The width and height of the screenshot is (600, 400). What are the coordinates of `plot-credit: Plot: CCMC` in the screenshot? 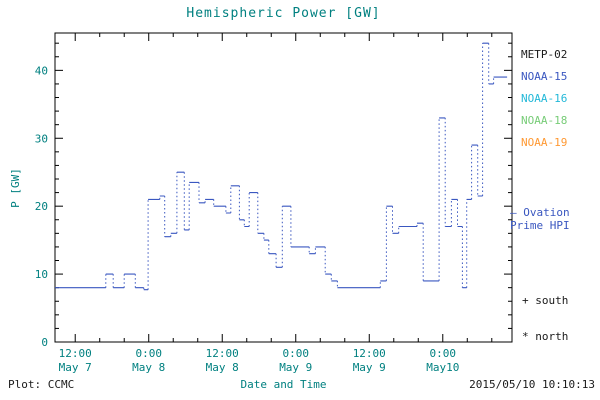 It's located at (41, 384).